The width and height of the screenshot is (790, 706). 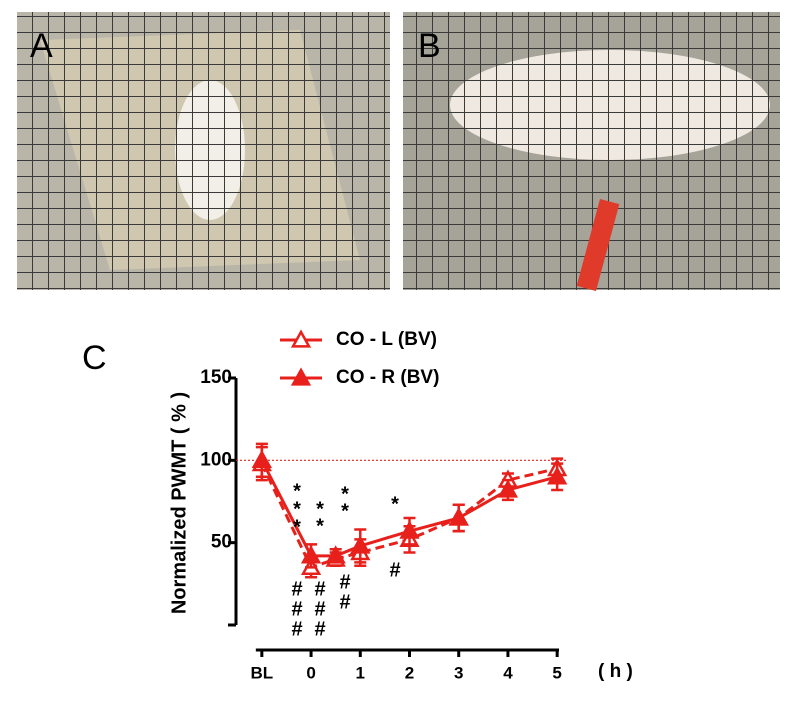 I want to click on legend-label: CO - L (BV), so click(x=386, y=339).